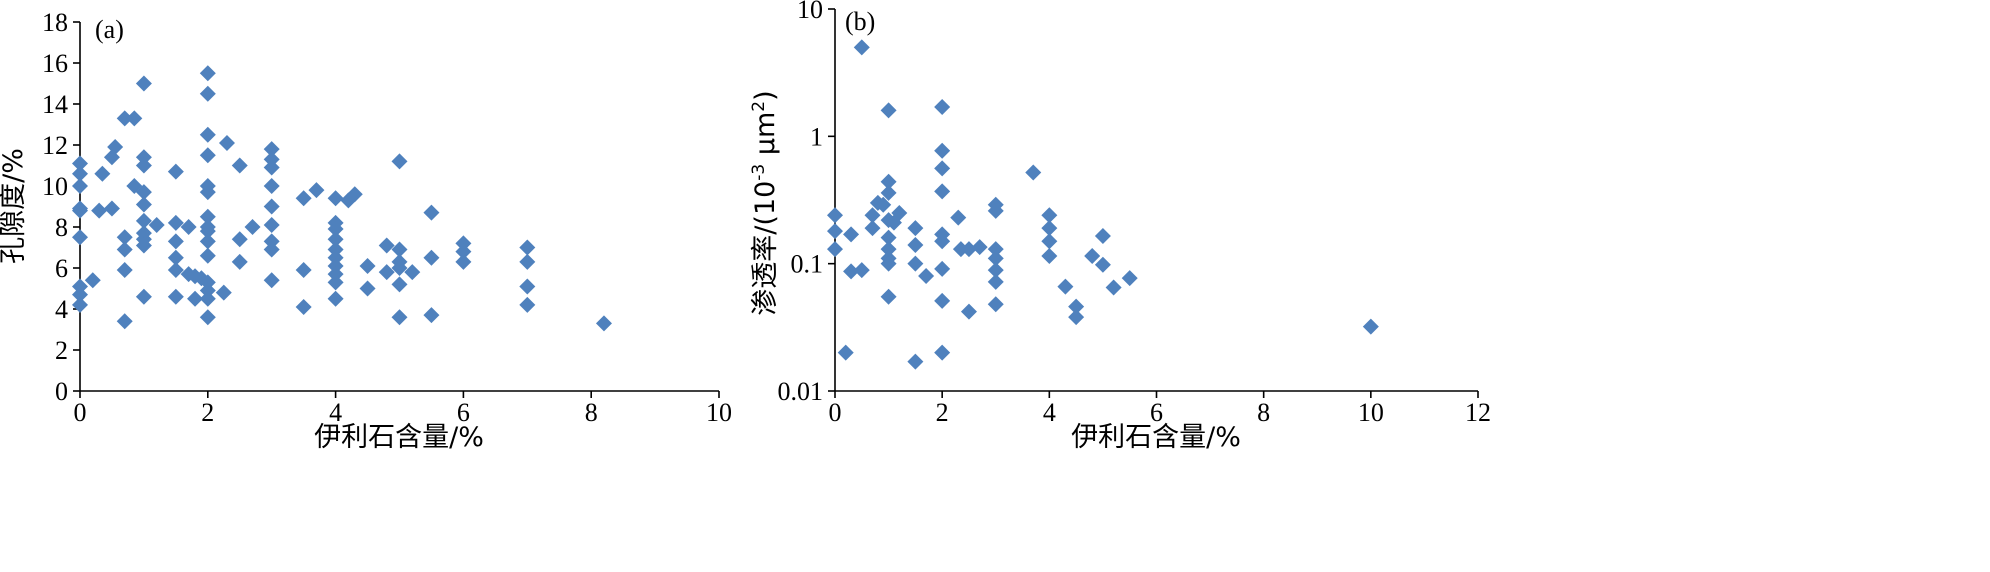  What do you see at coordinates (860, 21) in the screenshot?
I see `chart-b-panel-label: (b)` at bounding box center [860, 21].